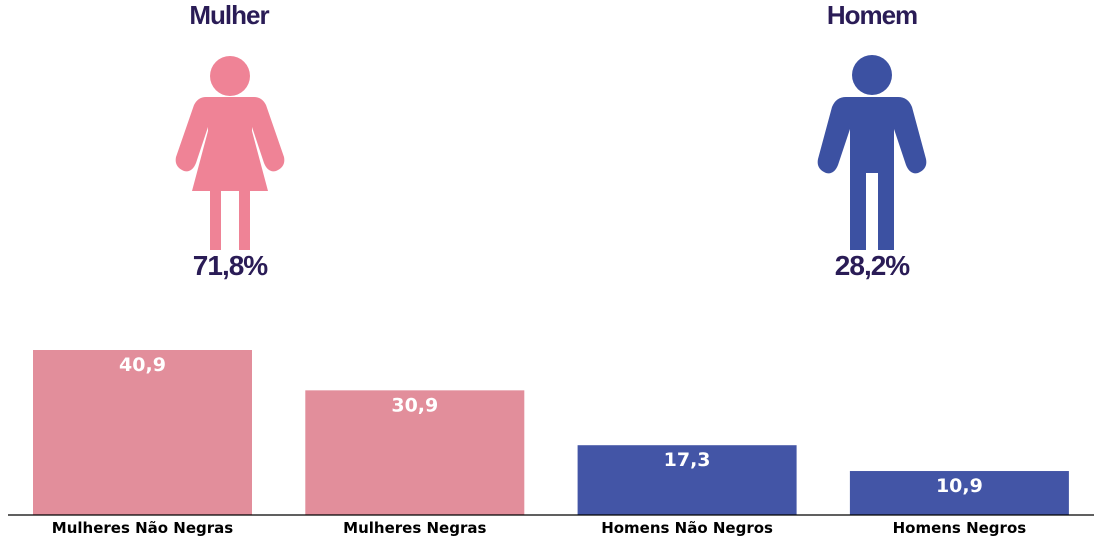 The width and height of the screenshot is (1100, 543). What do you see at coordinates (414, 405) in the screenshot?
I see `bar-value-label: 30,9` at bounding box center [414, 405].